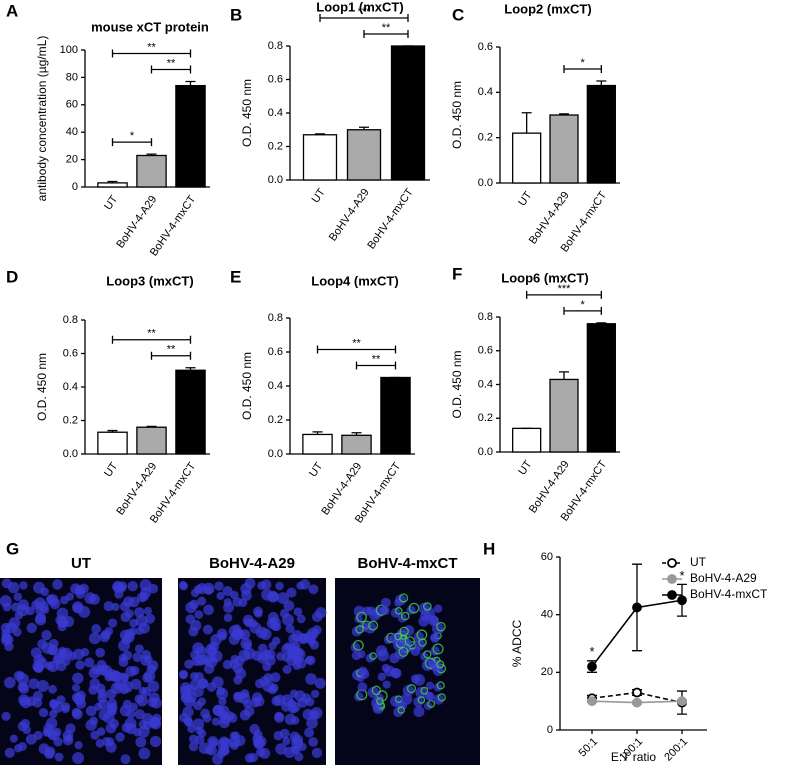 This screenshot has width=800, height=765. Describe the element at coordinates (565, 289) in the screenshot. I see `significance-label: ***` at that location.